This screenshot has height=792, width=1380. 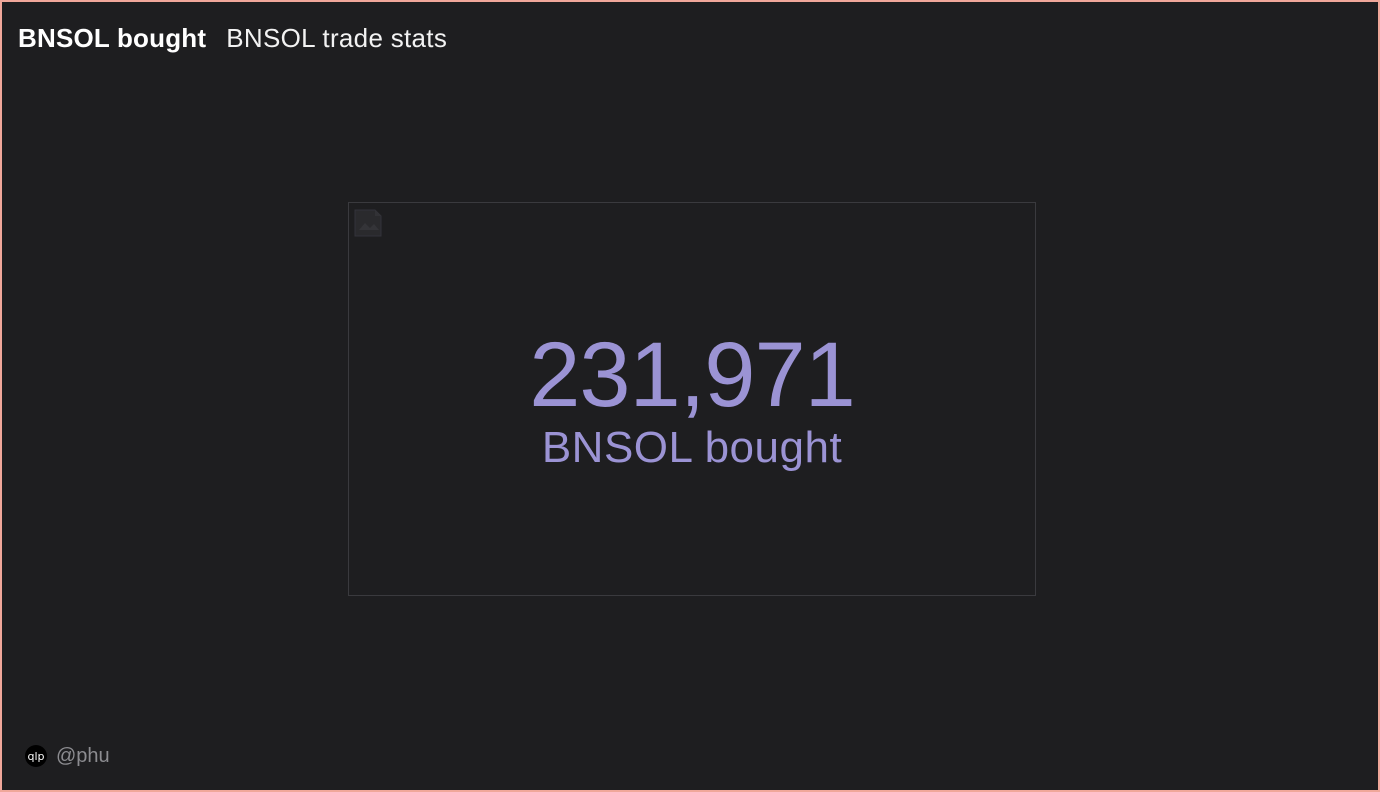 I want to click on footer: qlp @phu, so click(x=67, y=756).